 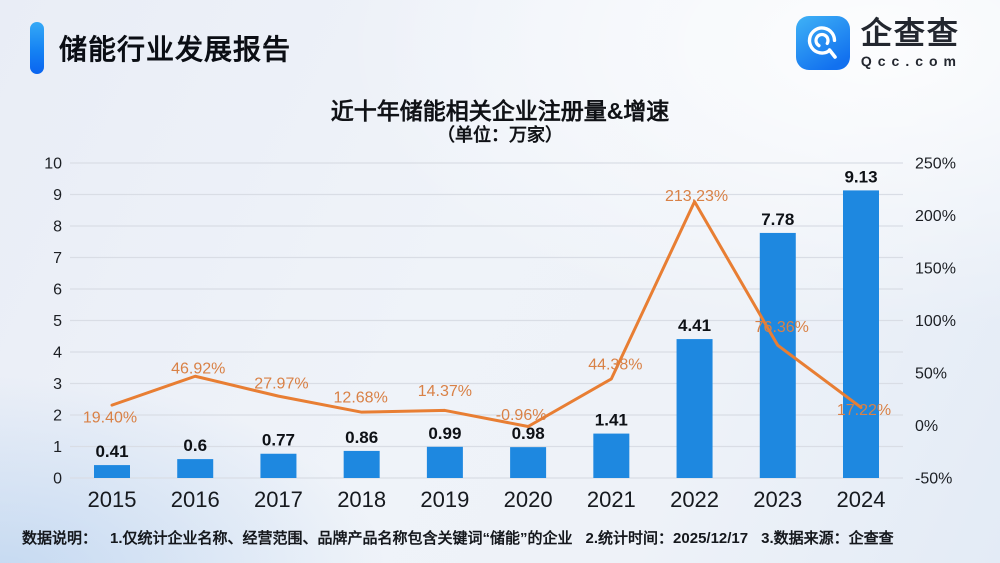 What do you see at coordinates (500, 135) in the screenshot?
I see `chart-subtitle: （单位：万家）` at bounding box center [500, 135].